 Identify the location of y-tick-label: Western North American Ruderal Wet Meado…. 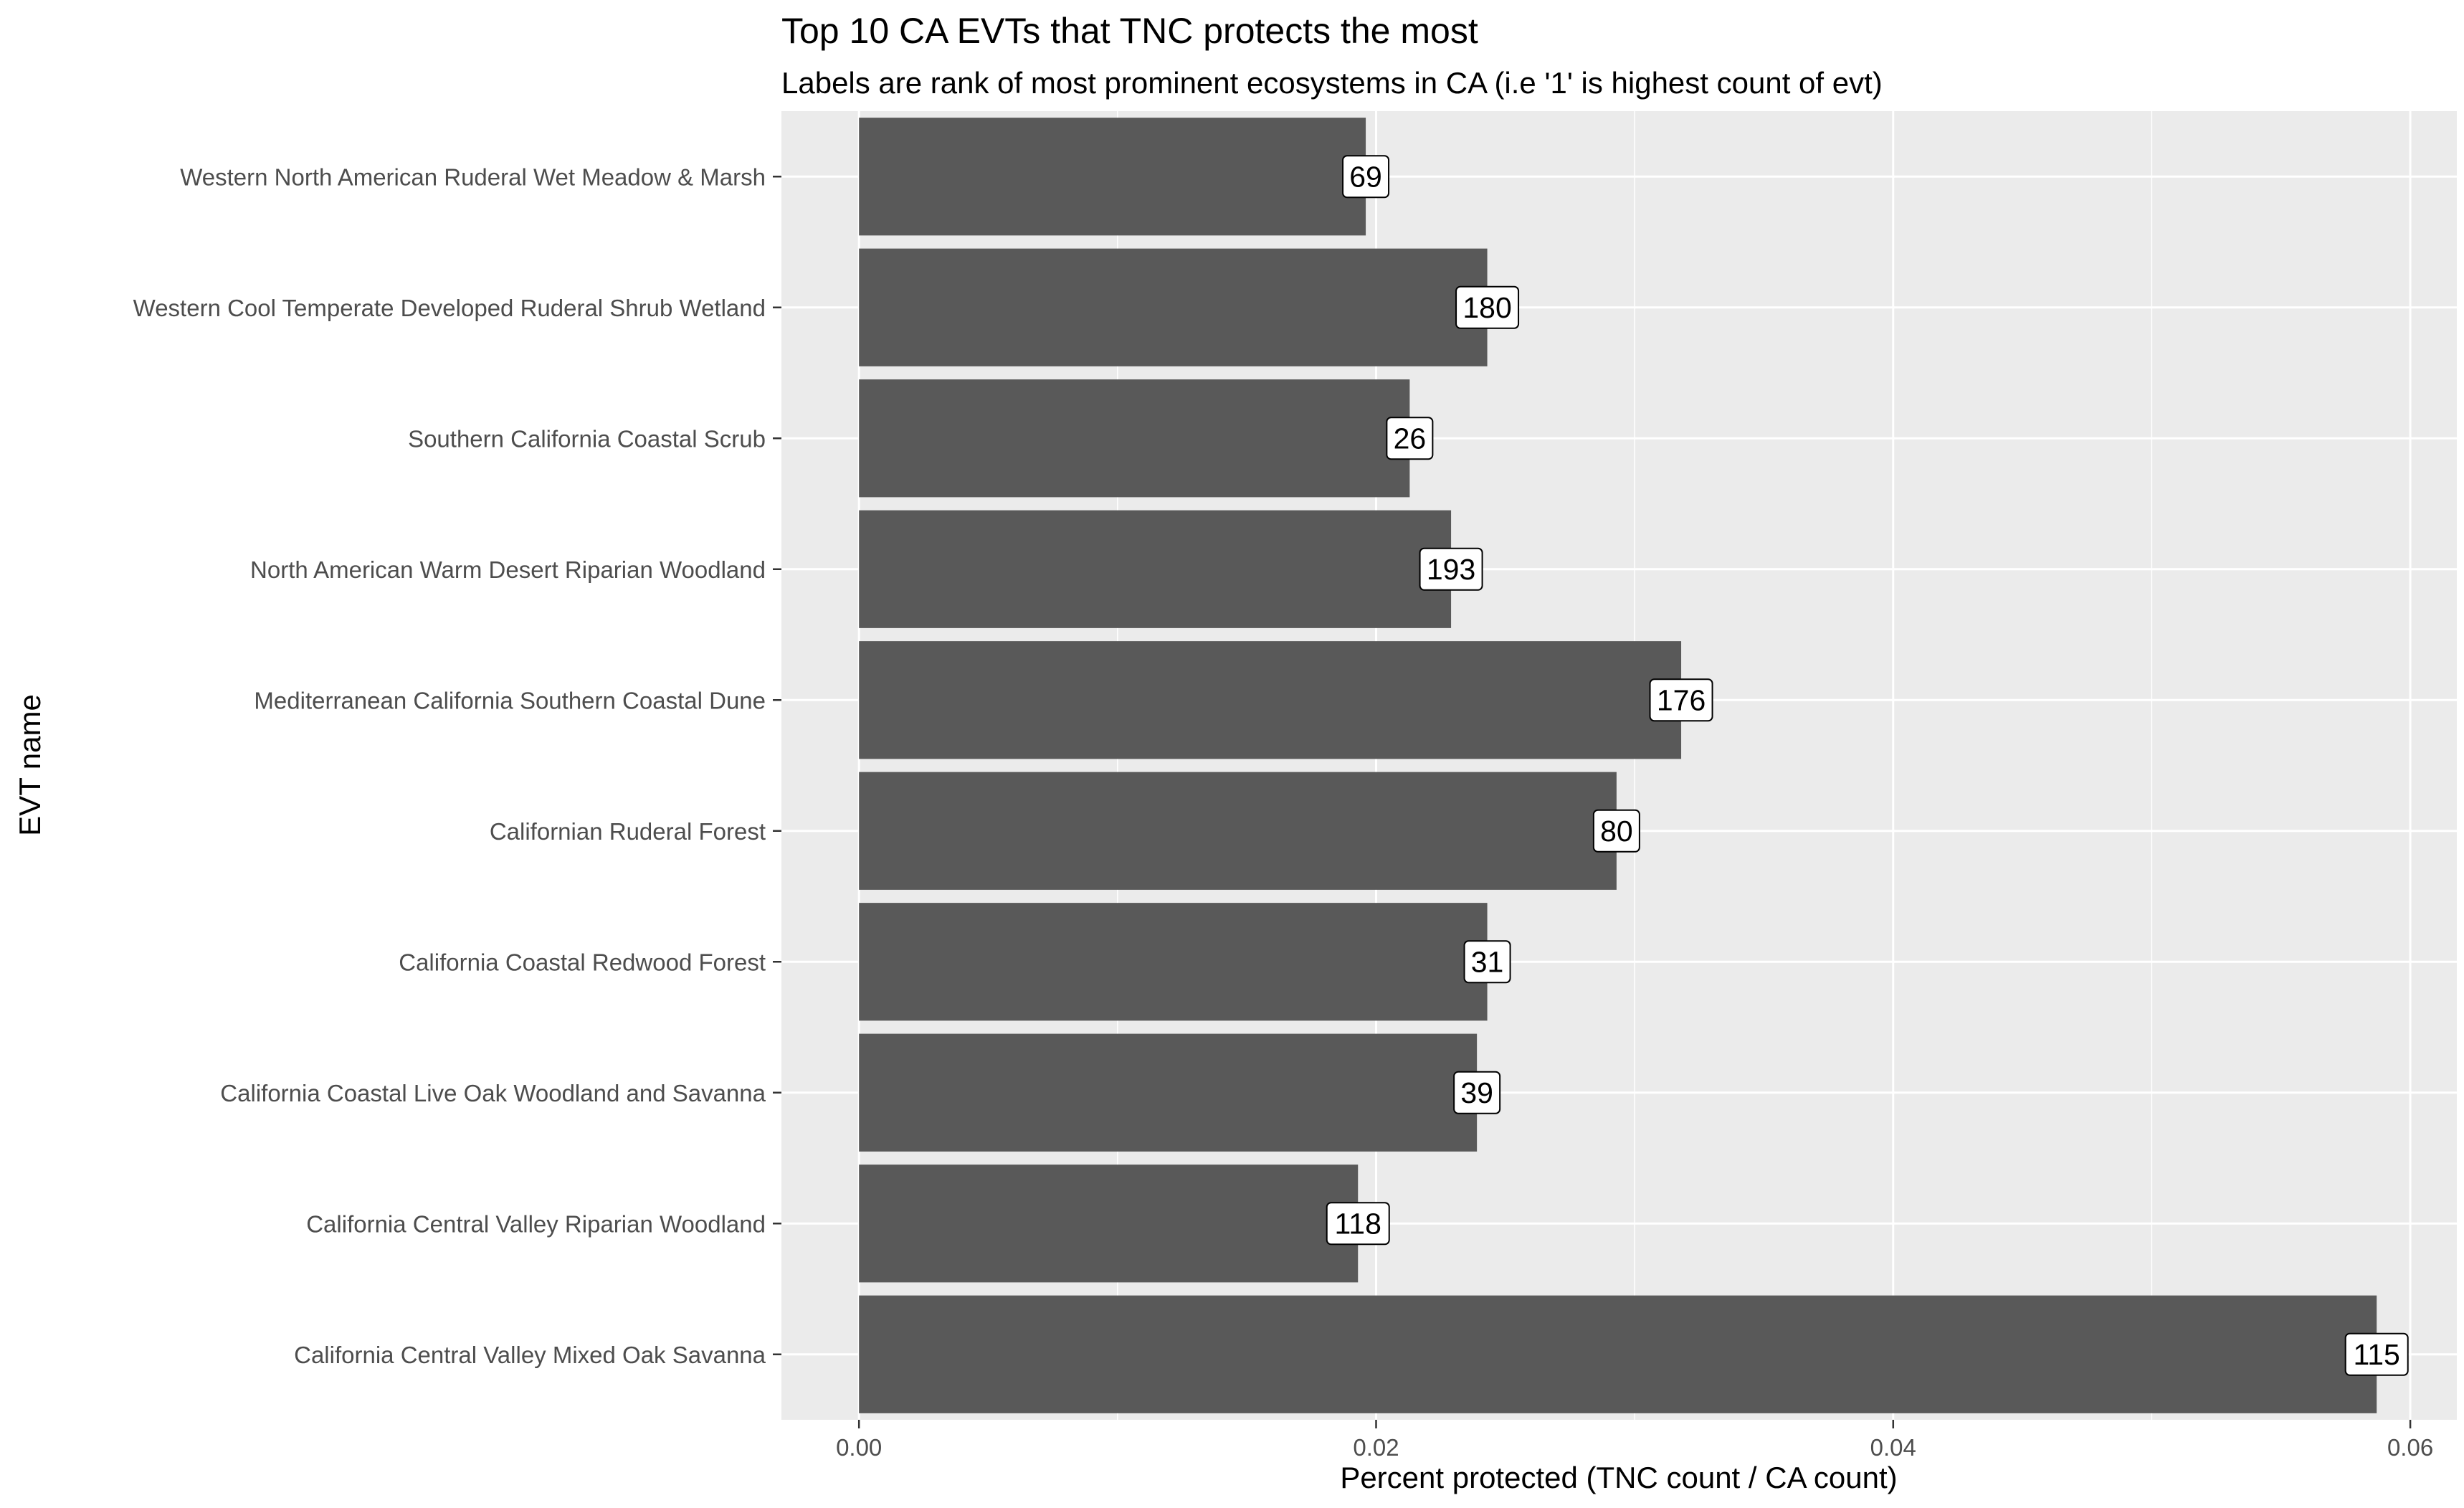
(473, 176).